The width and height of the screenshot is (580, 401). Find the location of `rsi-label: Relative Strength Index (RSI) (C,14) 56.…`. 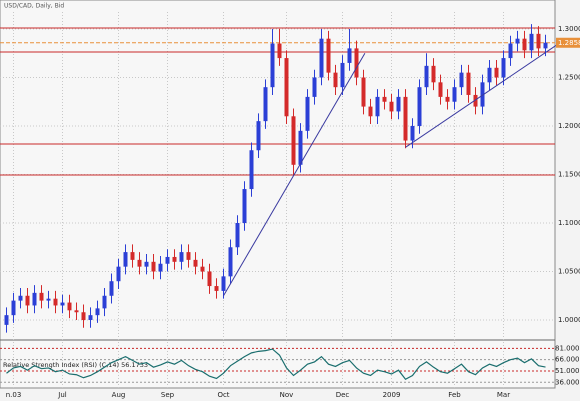

rsi-label: Relative Strength Index (RSI) (C,14) 56.… is located at coordinates (75, 365).